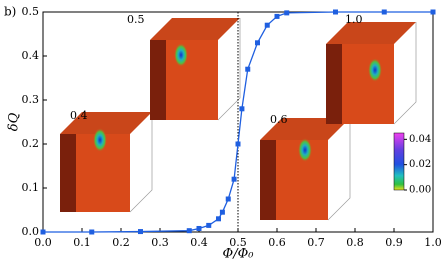 The height and width of the screenshot is (263, 447). I want to click on x-tick-label: 0.9, so click(394, 242).